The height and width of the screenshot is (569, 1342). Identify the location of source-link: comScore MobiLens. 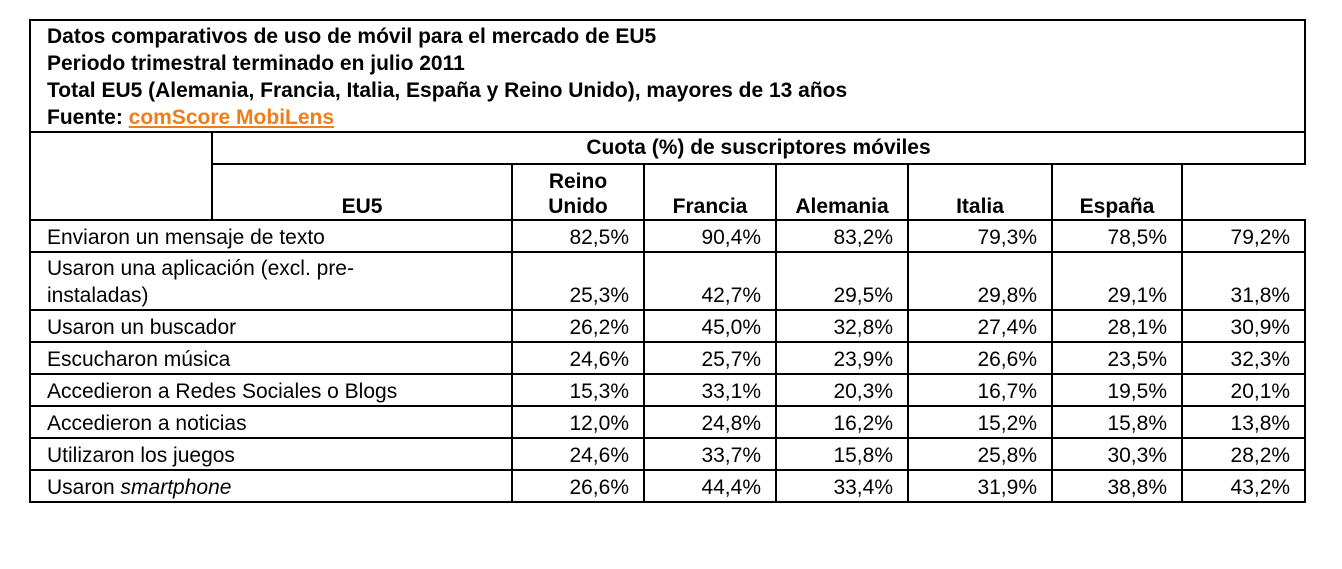
(231, 117).